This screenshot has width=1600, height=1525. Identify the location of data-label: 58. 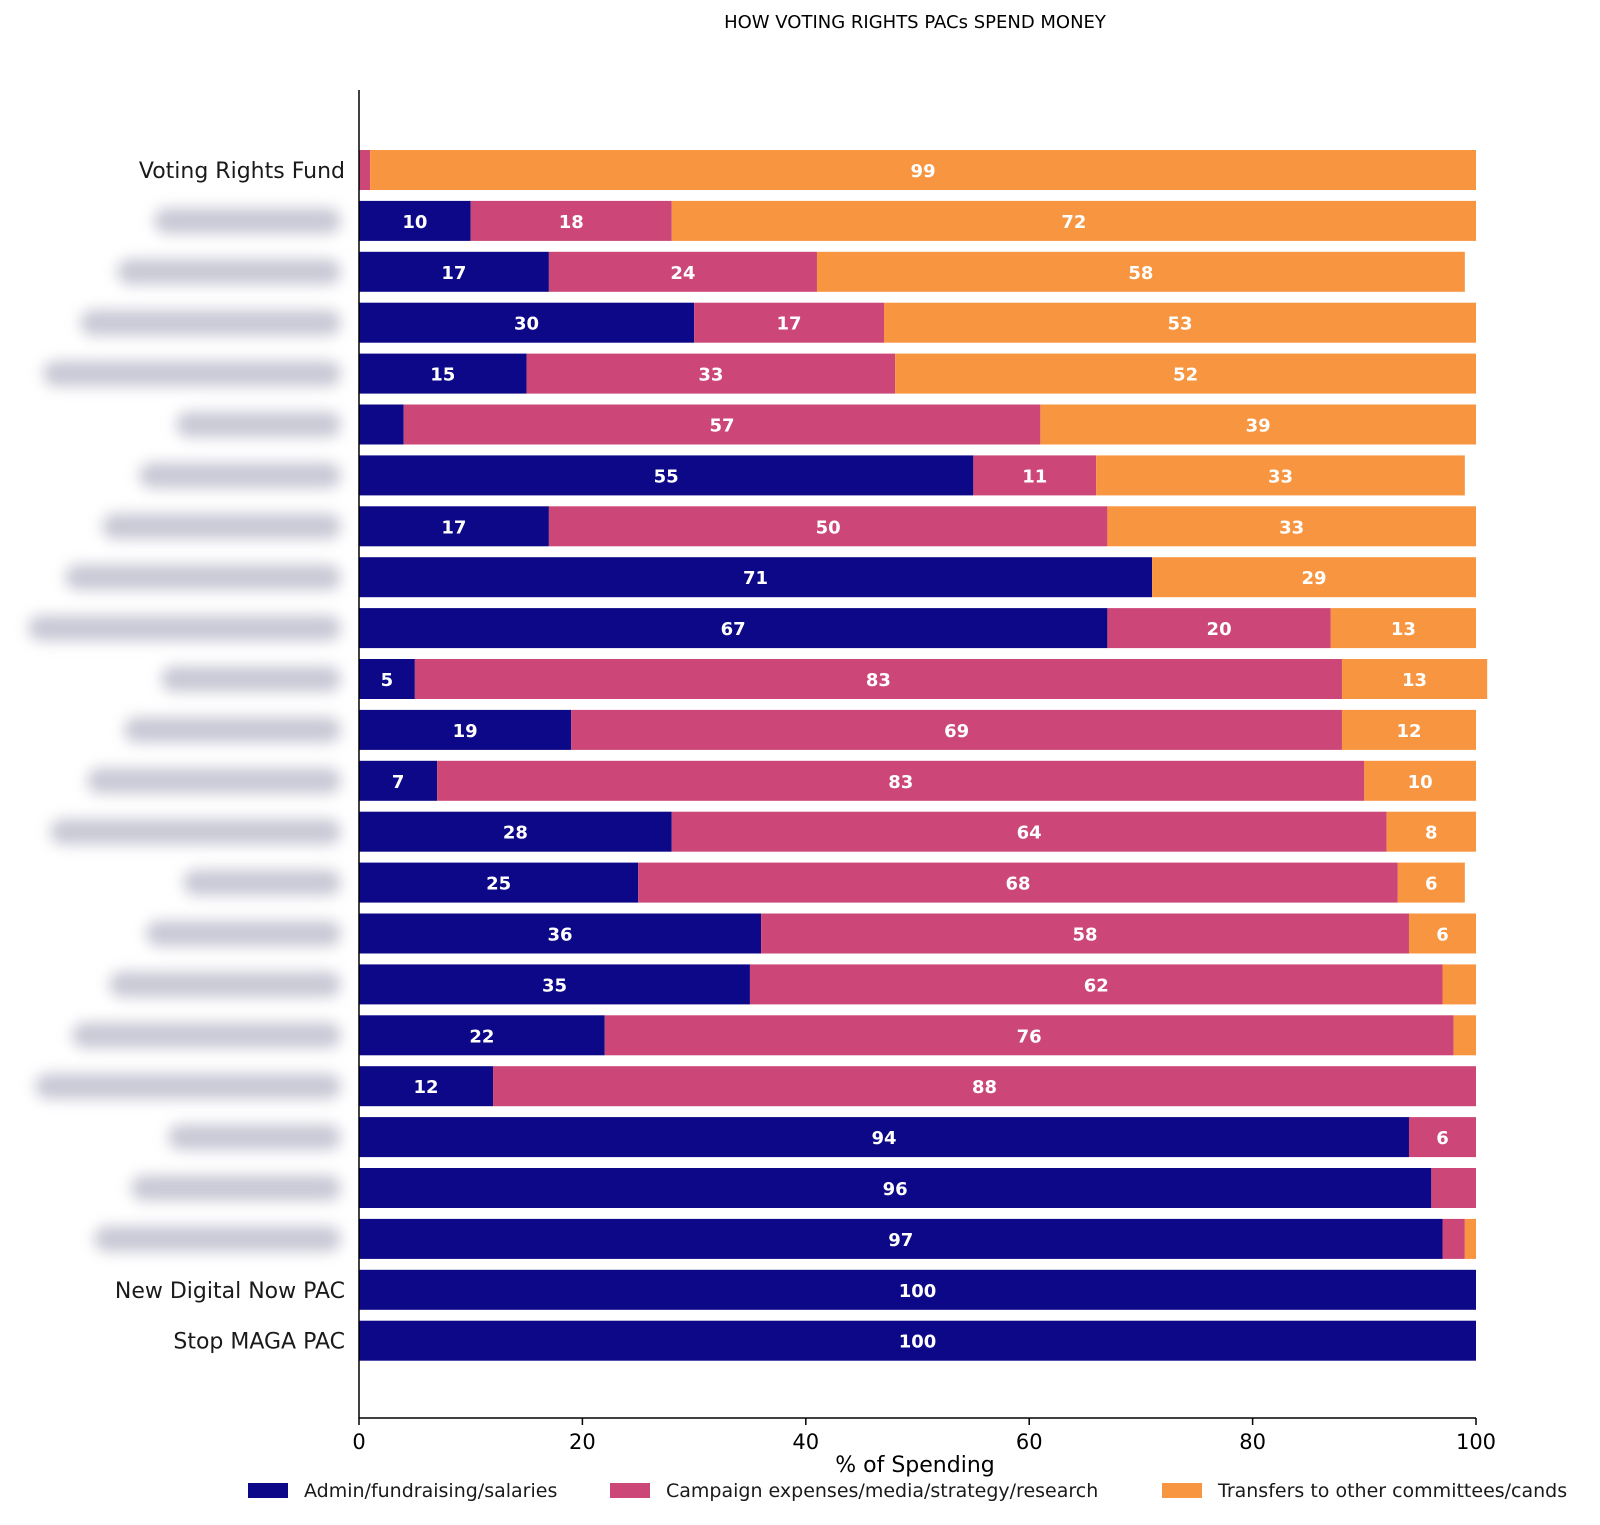
(1140, 273).